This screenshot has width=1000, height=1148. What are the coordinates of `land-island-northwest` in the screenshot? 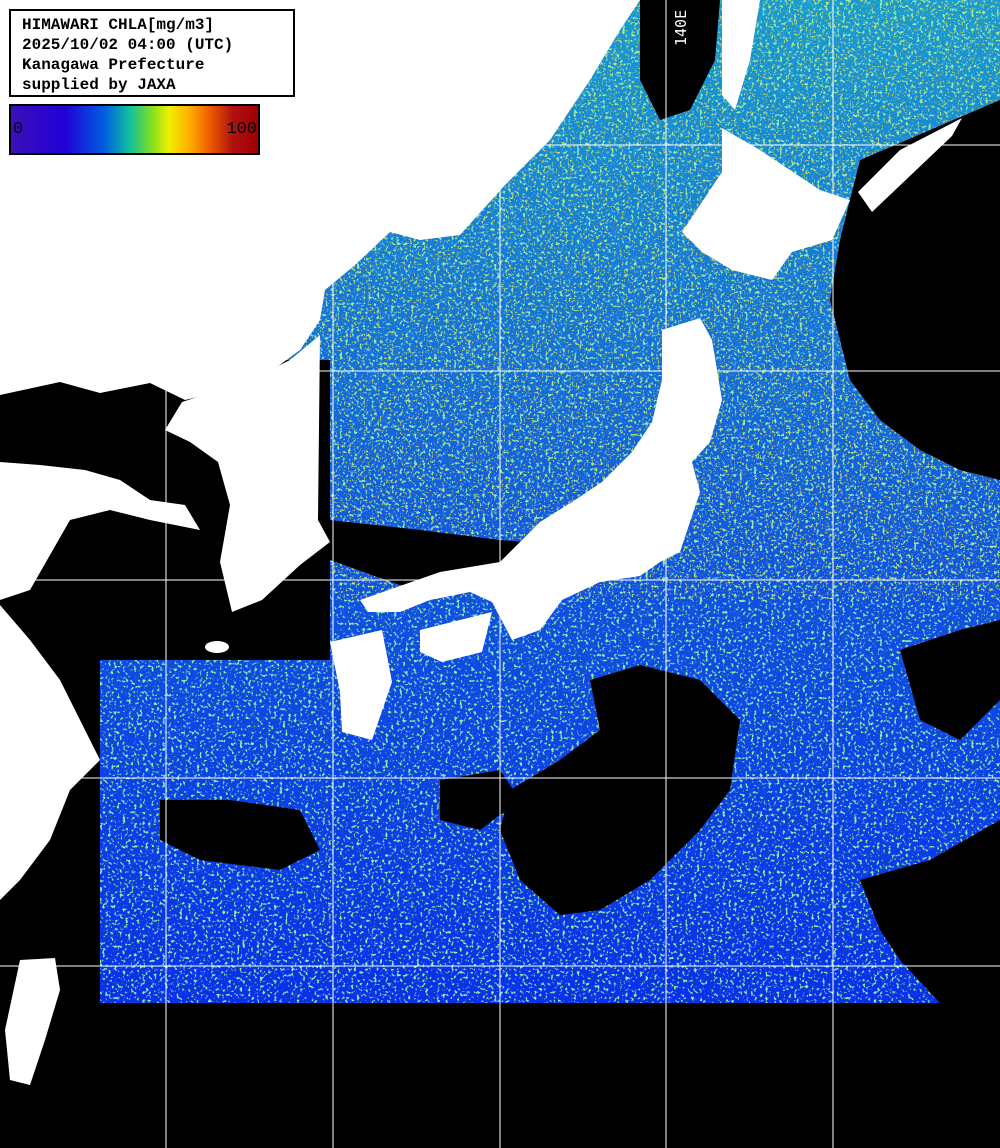 It's located at (414, 148).